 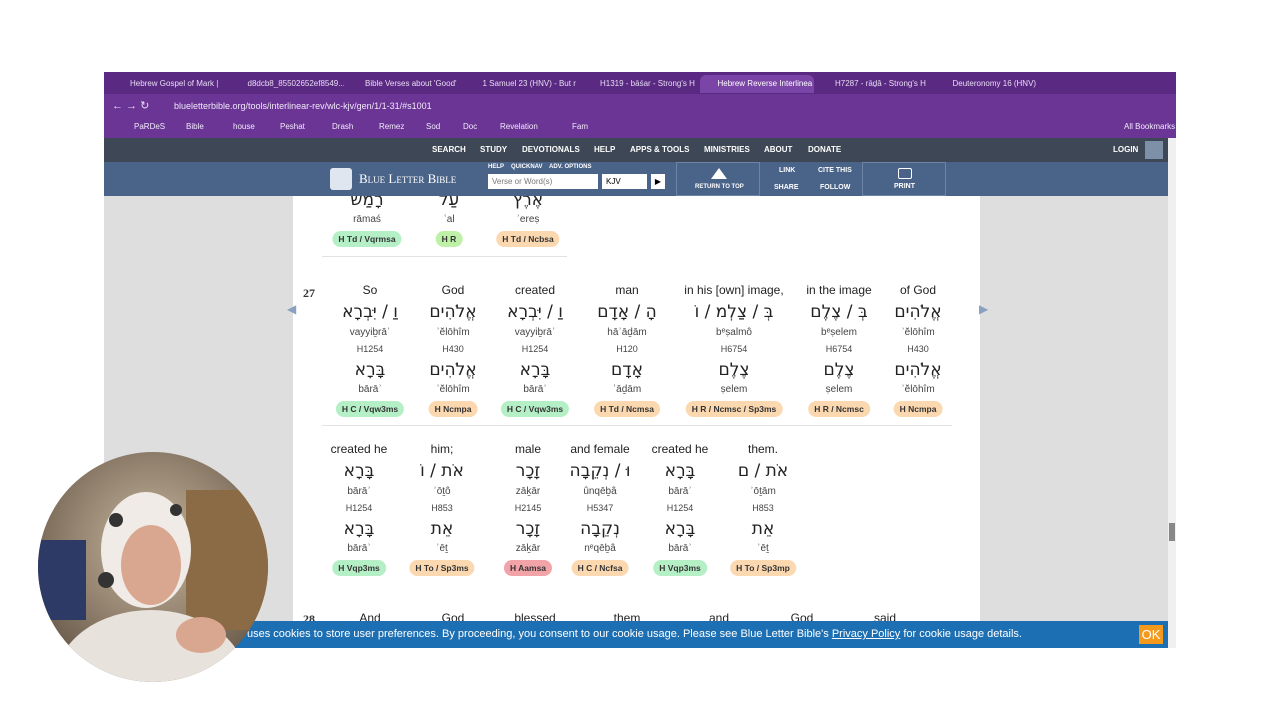 What do you see at coordinates (442, 471) in the screenshot?
I see `word-hebrew: אֹת / וֹ` at bounding box center [442, 471].